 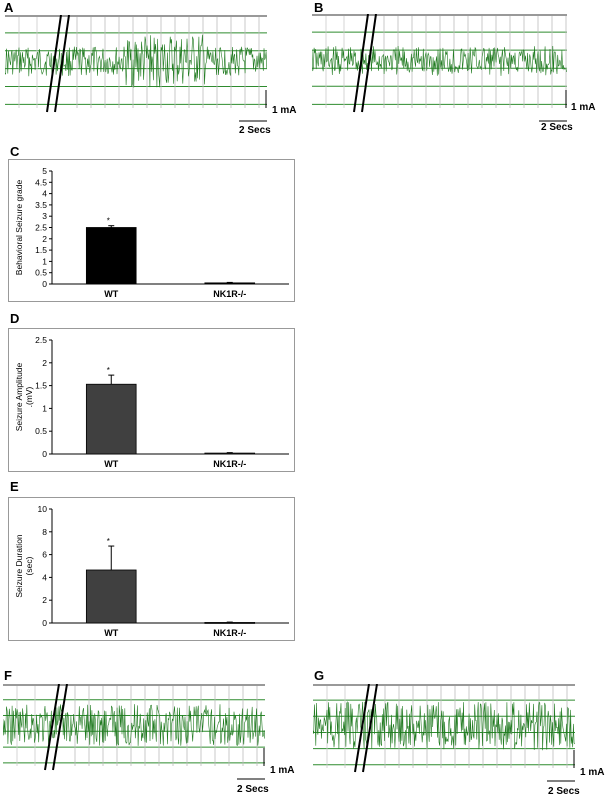 I want to click on y-axis-label: Behavioral Seizure grade, so click(x=19, y=228).